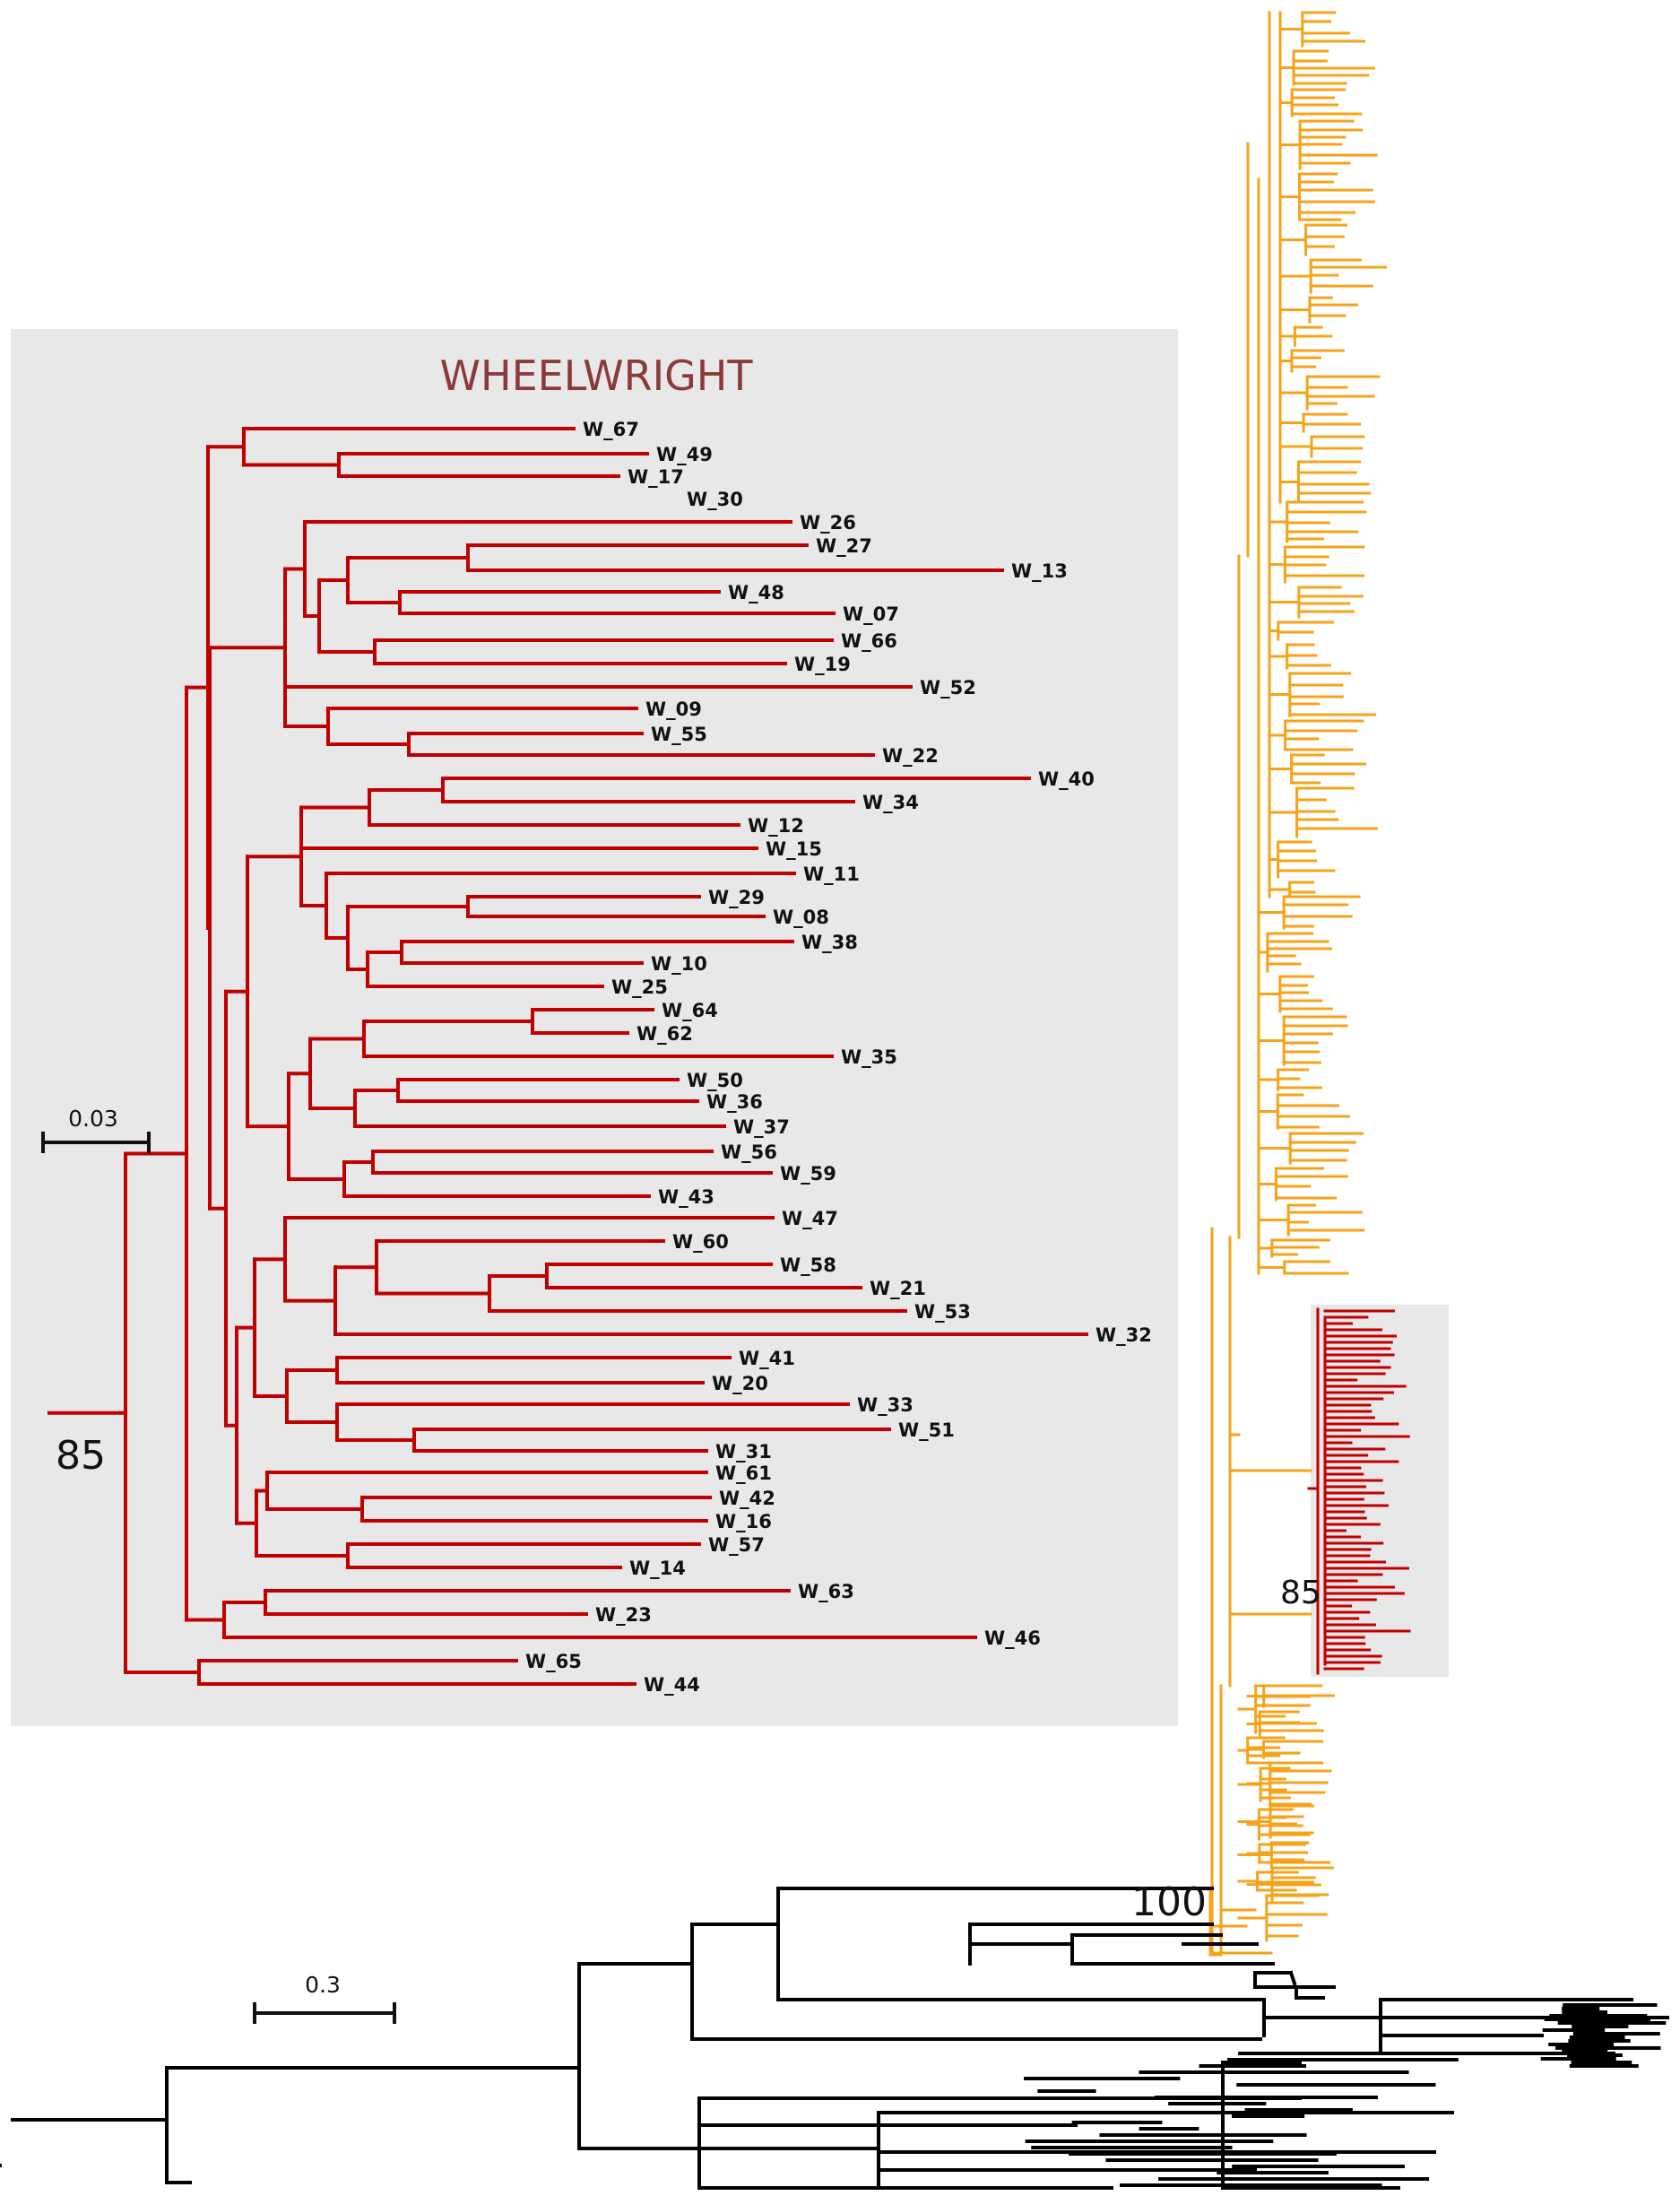 Image resolution: width=1680 pixels, height=2196 pixels. What do you see at coordinates (844, 546) in the screenshot?
I see `leaf-label: W_27` at bounding box center [844, 546].